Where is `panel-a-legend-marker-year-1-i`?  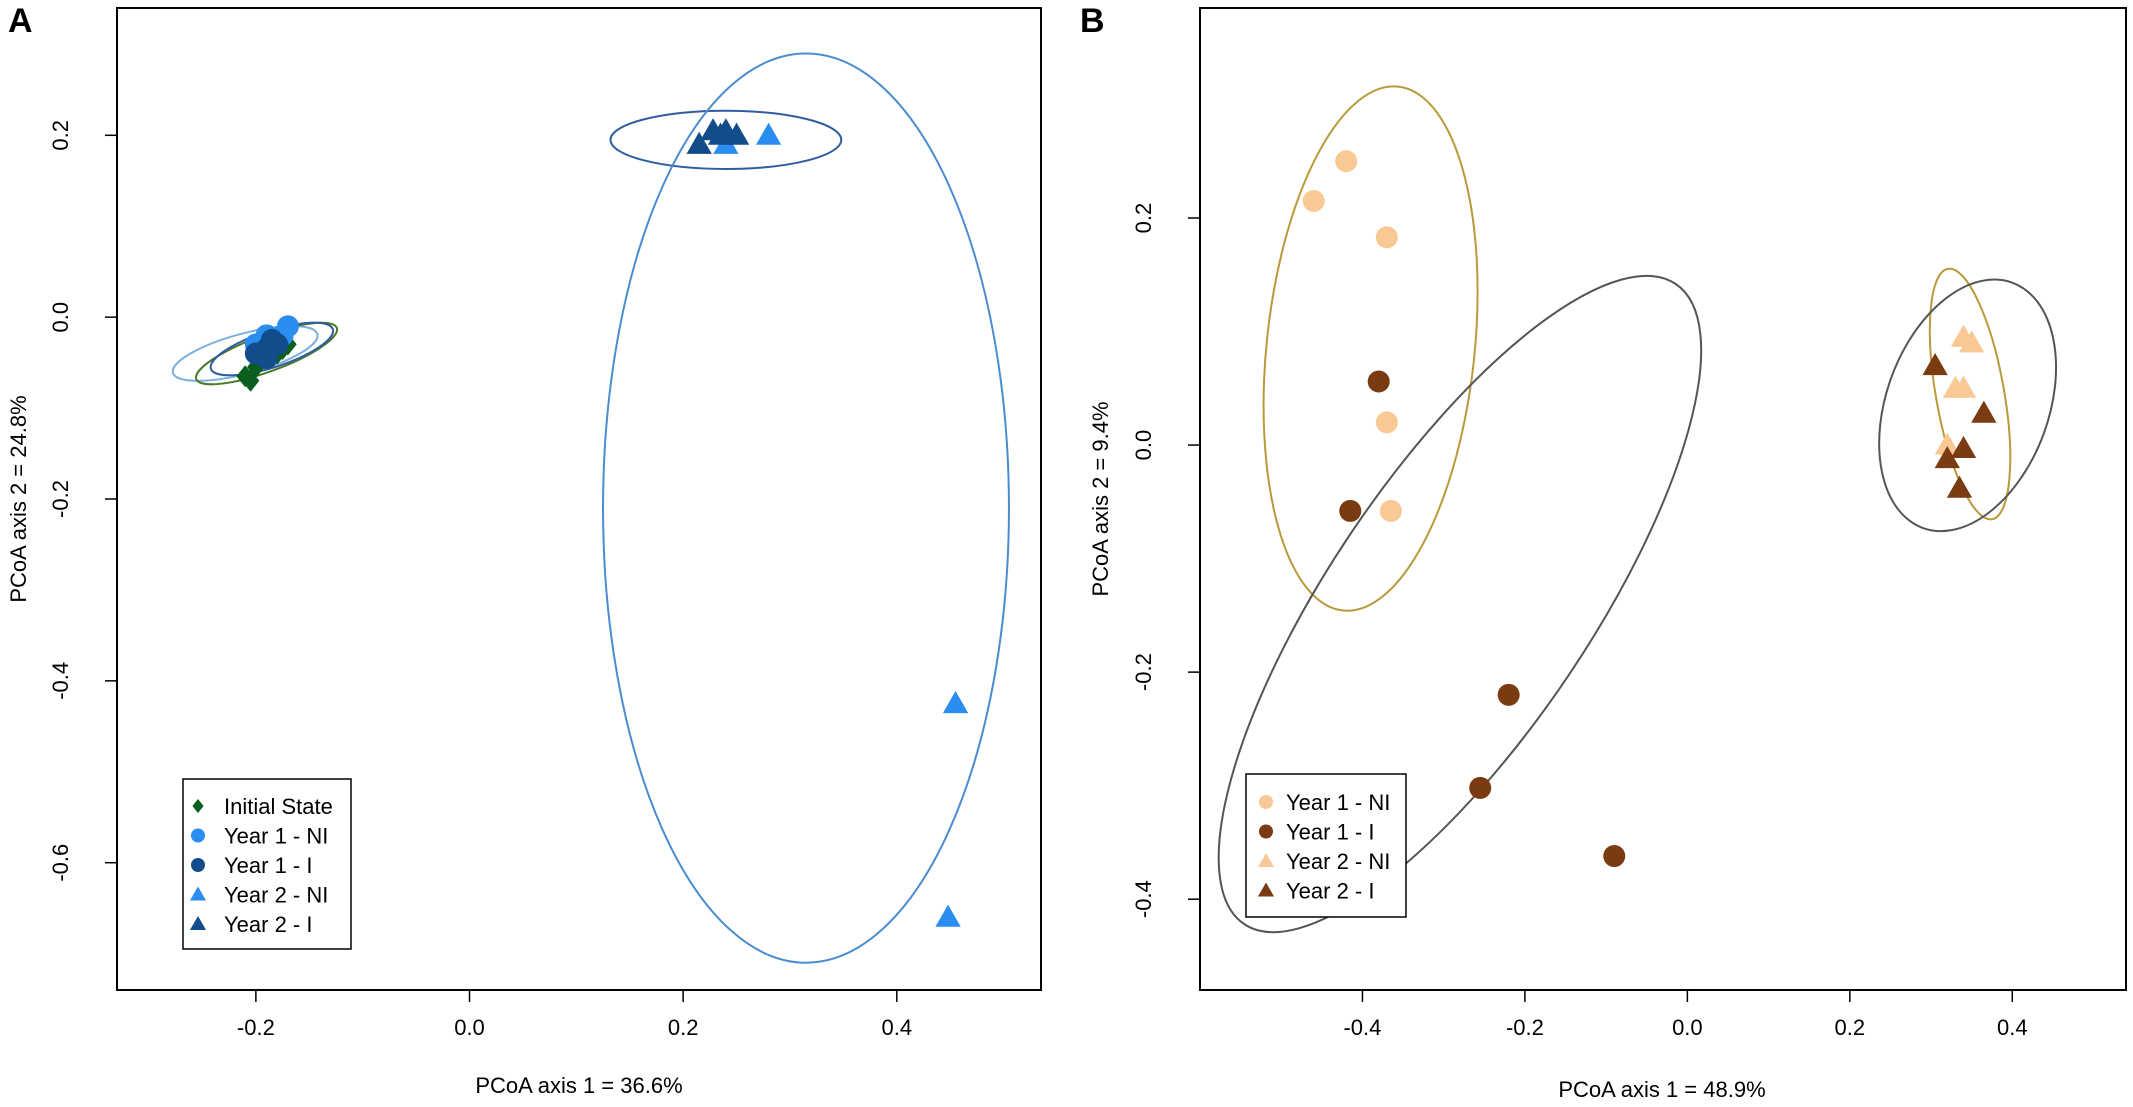
panel-a-legend-marker-year-1-i is located at coordinates (198, 865).